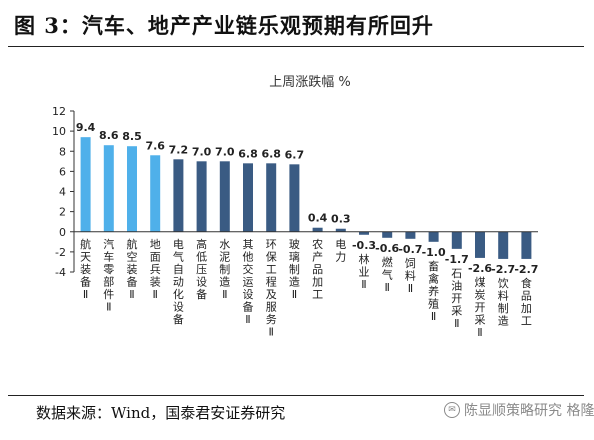 The width and height of the screenshot is (594, 440). Describe the element at coordinates (480, 307) in the screenshot. I see `category-label: 煤炭开采 Ⅱ` at that location.